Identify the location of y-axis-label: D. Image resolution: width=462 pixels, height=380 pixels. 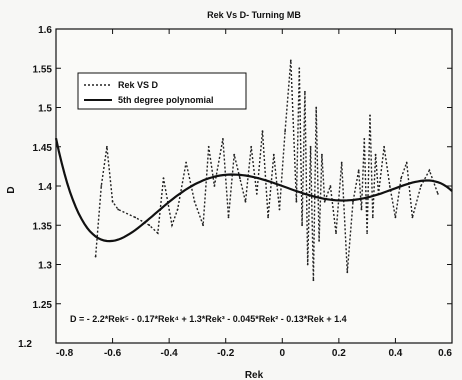
(11, 189).